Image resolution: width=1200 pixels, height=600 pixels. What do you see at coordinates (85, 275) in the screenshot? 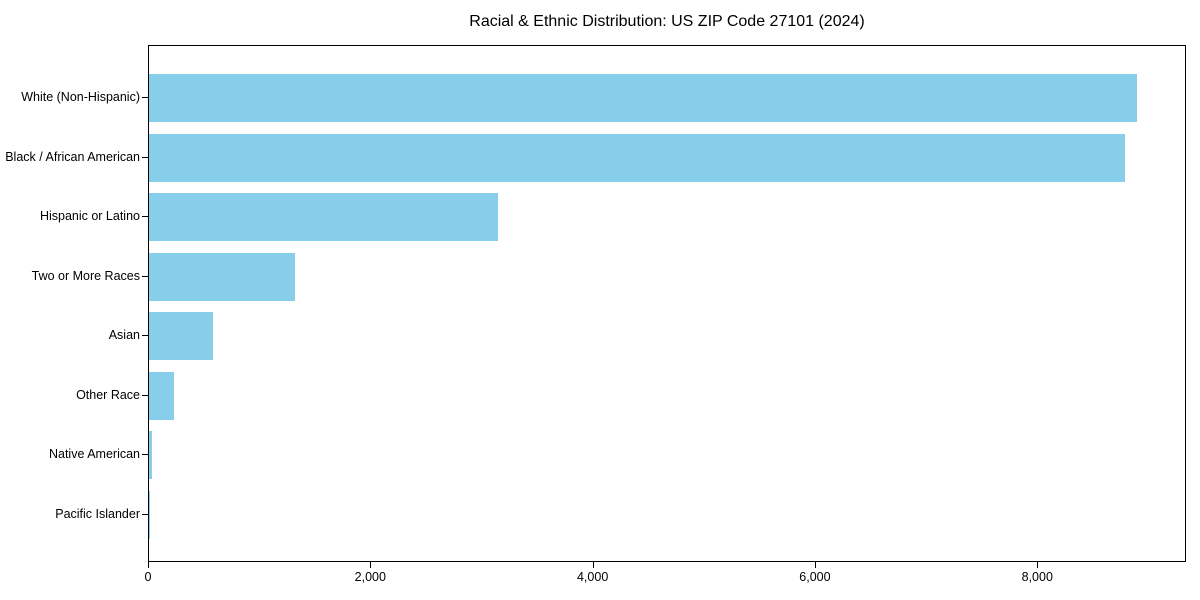
I see `y-axis-label: Two or More Races` at bounding box center [85, 275].